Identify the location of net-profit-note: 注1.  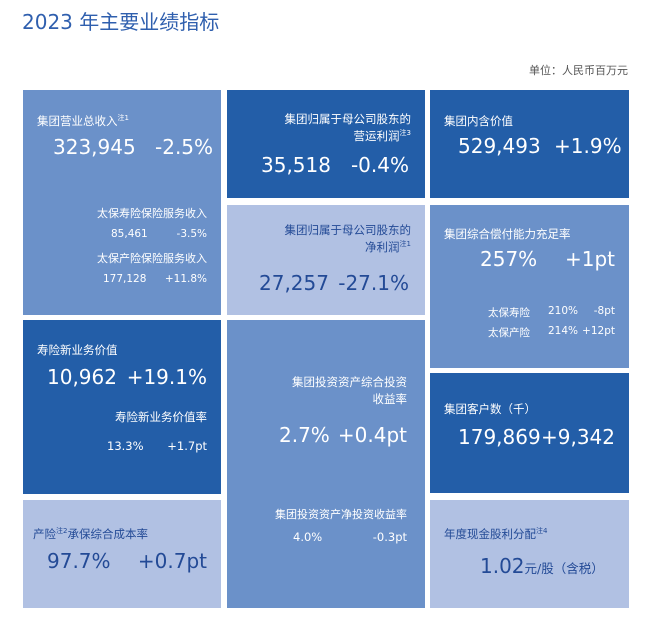
(405, 244).